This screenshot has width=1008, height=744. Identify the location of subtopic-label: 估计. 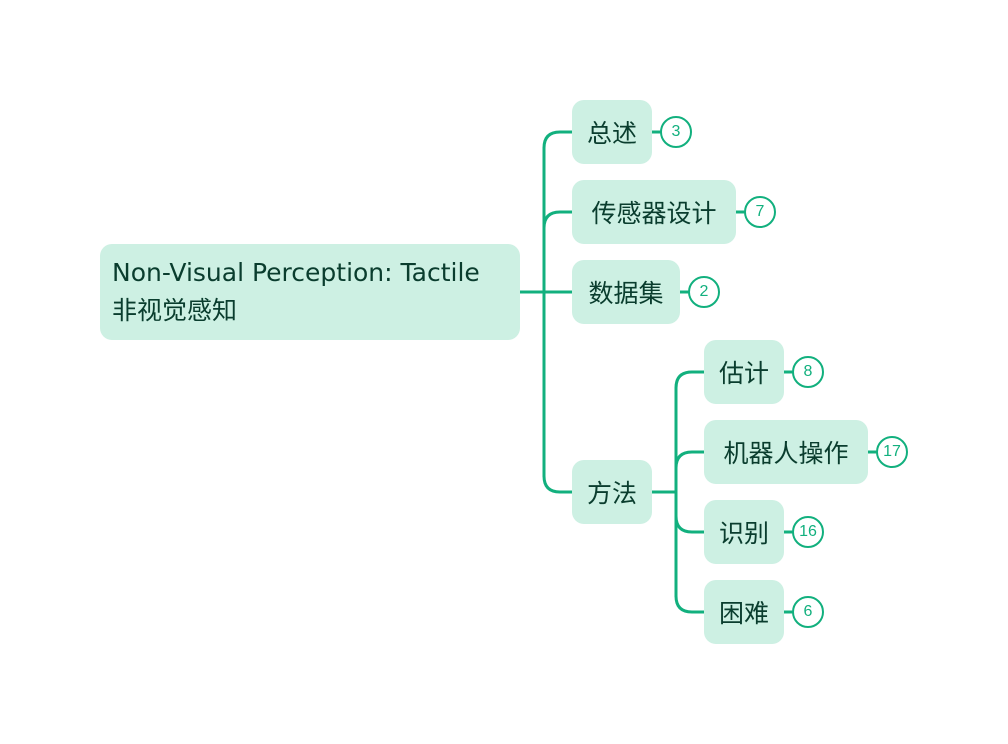
(743, 373).